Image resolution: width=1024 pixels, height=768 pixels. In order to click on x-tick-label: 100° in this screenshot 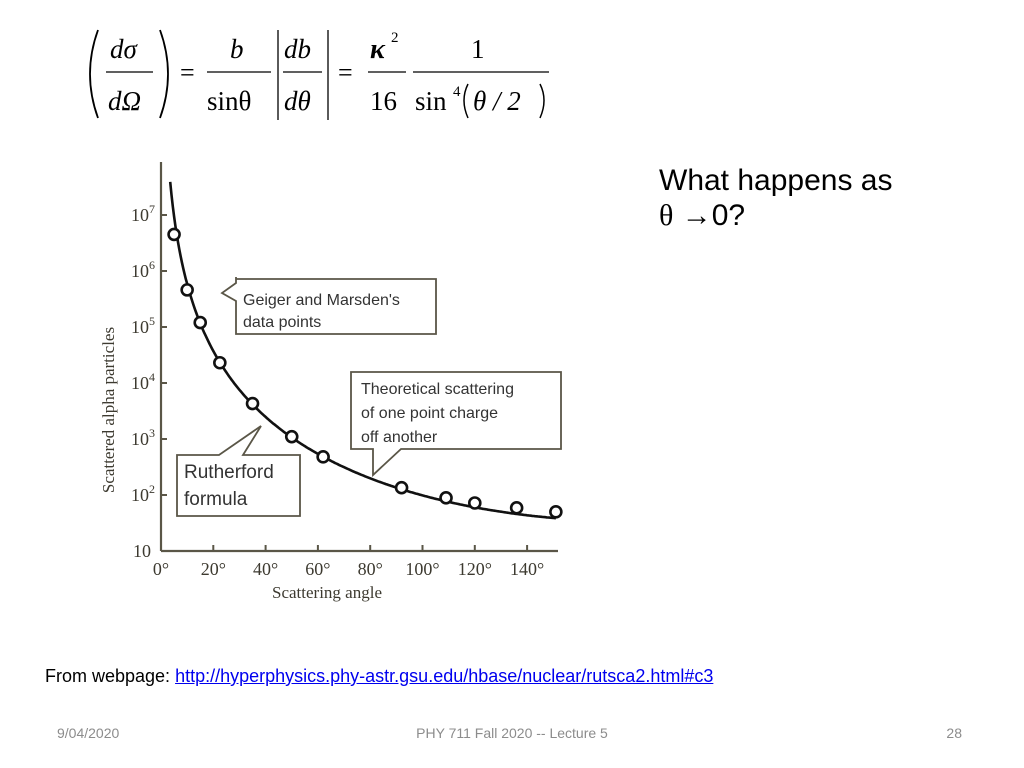, I will do `click(422, 569)`.